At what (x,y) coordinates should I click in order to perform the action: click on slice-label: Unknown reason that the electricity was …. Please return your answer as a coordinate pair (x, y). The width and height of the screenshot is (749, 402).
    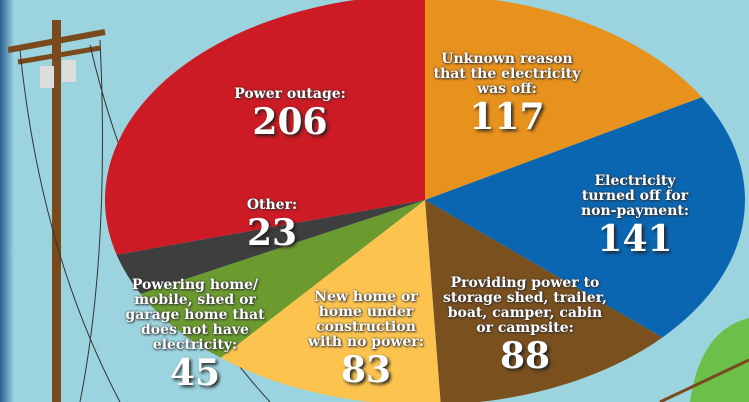
    Looking at the image, I should click on (507, 94).